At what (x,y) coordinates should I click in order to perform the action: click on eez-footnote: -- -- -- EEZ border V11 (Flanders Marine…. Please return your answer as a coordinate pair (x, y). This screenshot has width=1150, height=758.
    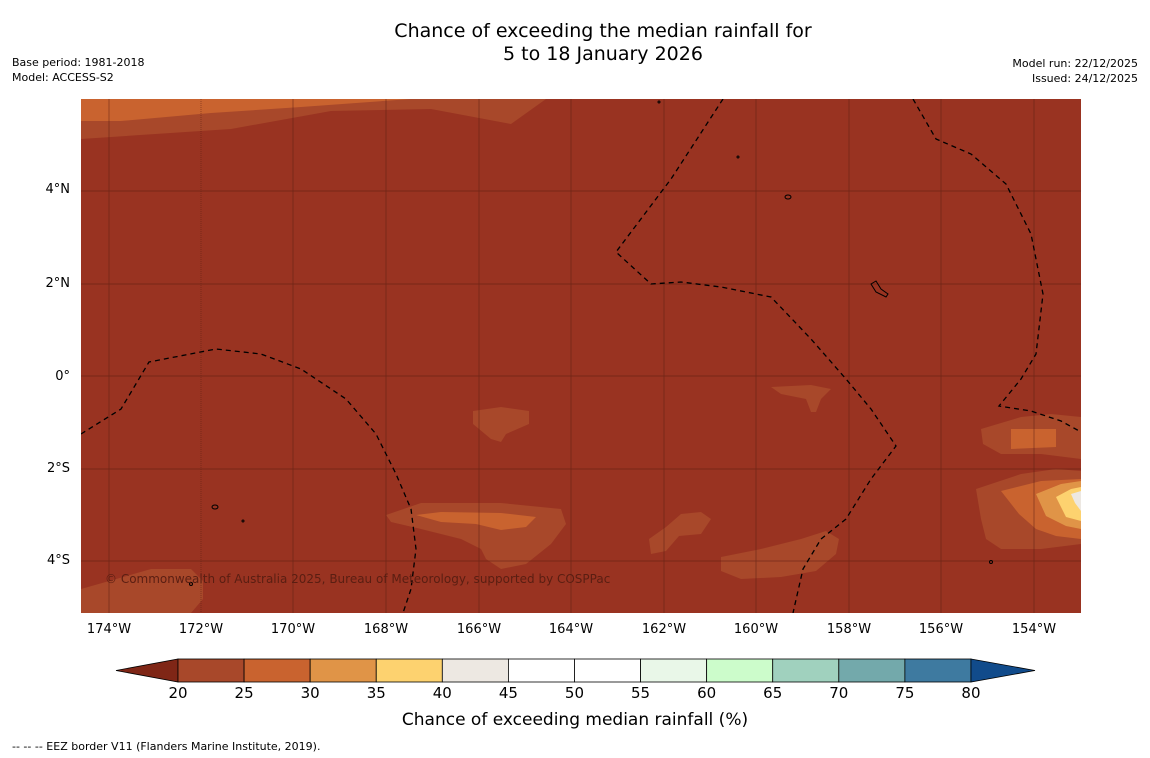
    Looking at the image, I should click on (166, 746).